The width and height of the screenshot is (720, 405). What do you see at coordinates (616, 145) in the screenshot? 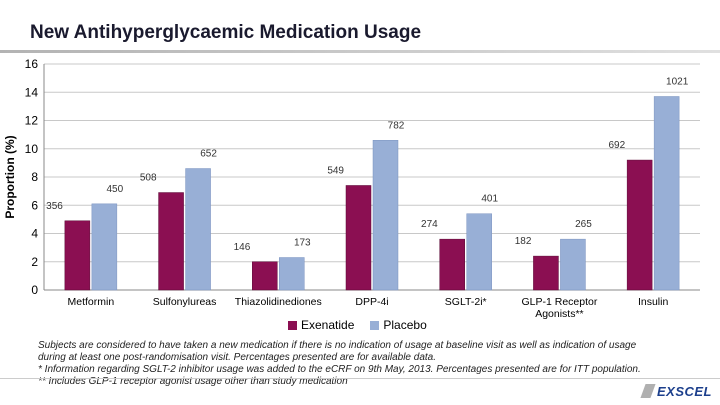
I see `data-label-exenatide-6: 692` at bounding box center [616, 145].